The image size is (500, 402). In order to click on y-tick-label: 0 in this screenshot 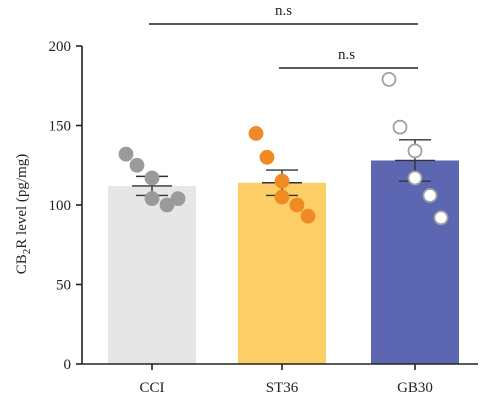, I will do `click(68, 365)`.